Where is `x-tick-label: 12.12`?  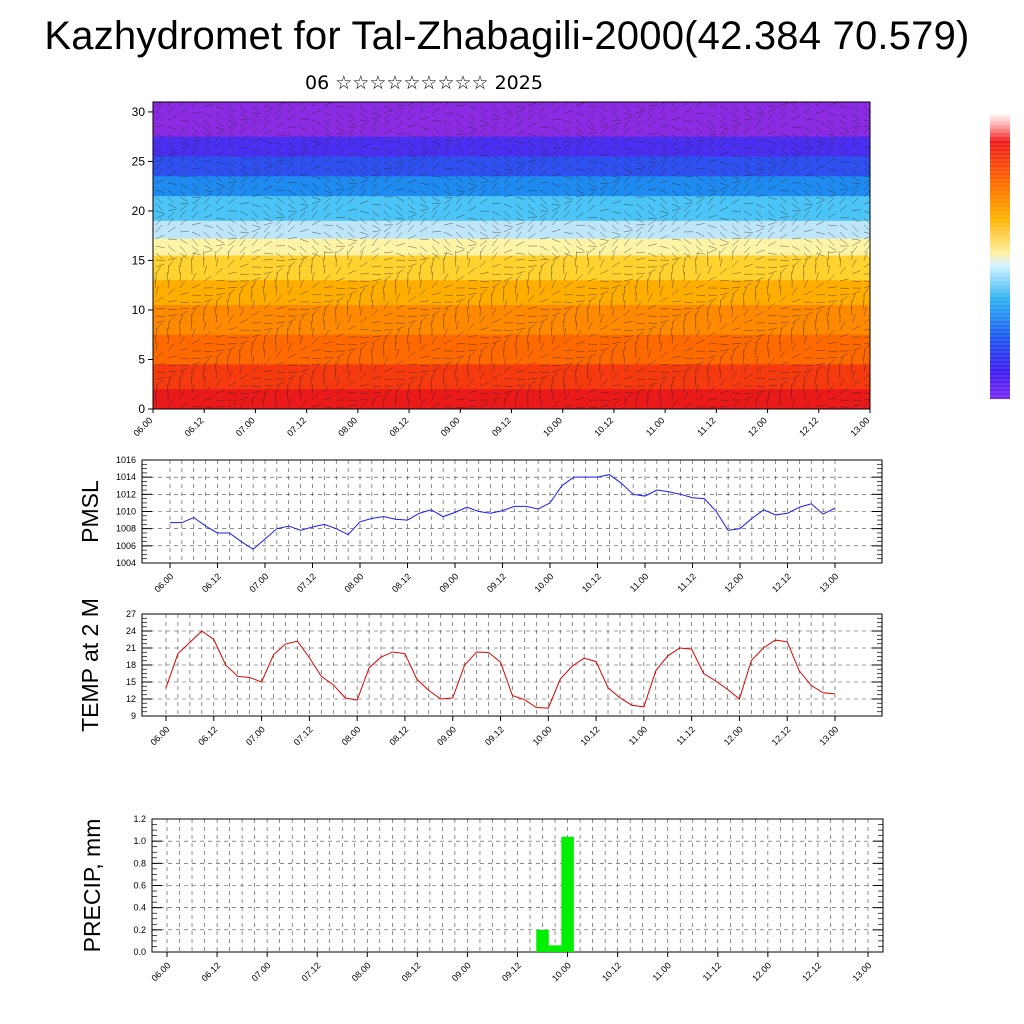 x-tick-label: 12.12 is located at coordinates (781, 735).